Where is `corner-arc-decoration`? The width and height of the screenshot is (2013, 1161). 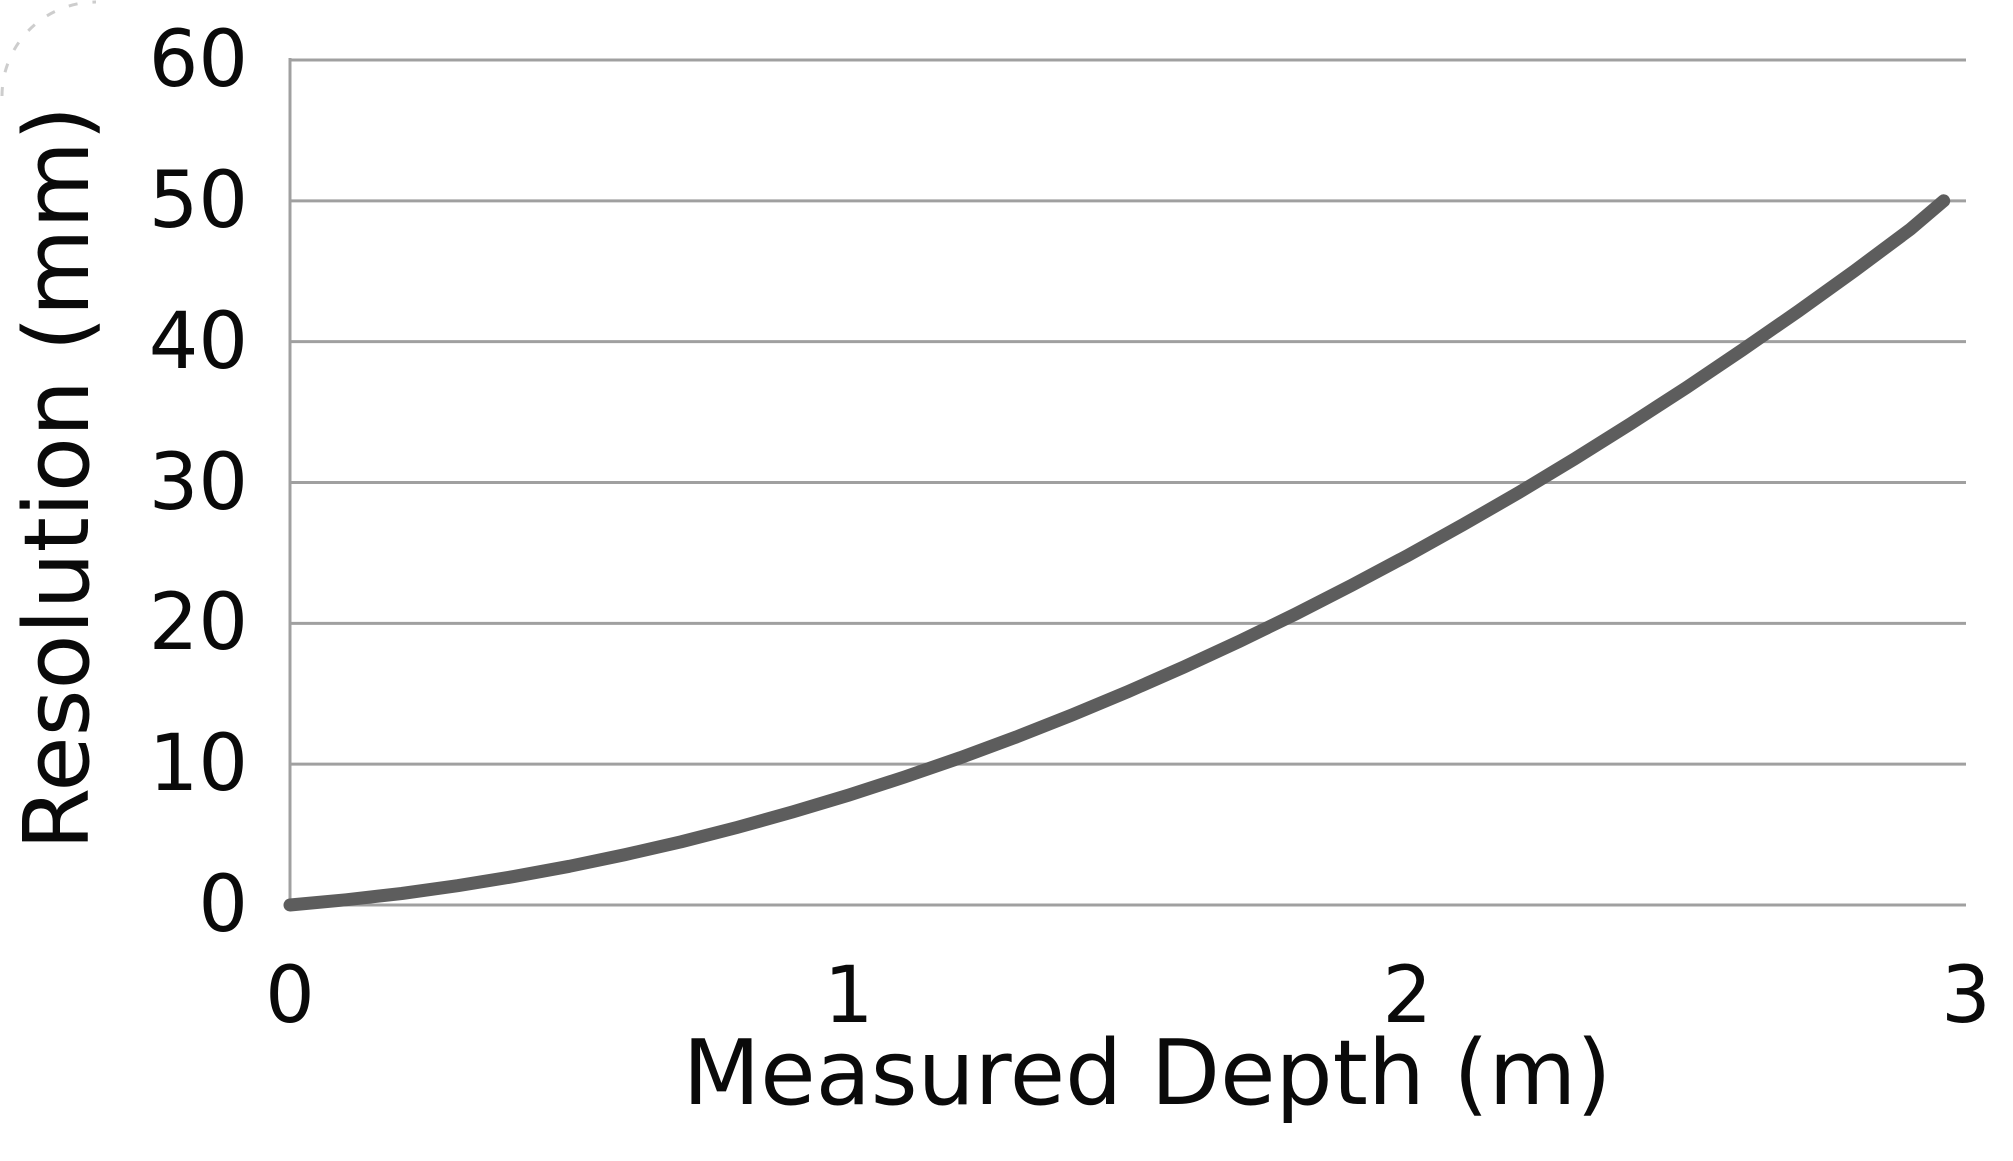
corner-arc-decoration is located at coordinates (48, 48).